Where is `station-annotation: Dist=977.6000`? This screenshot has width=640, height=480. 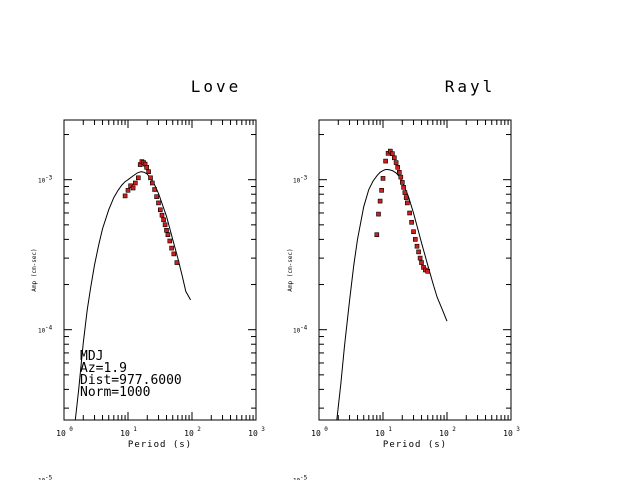
station-annotation: Dist=977.6000 is located at coordinates (131, 380).